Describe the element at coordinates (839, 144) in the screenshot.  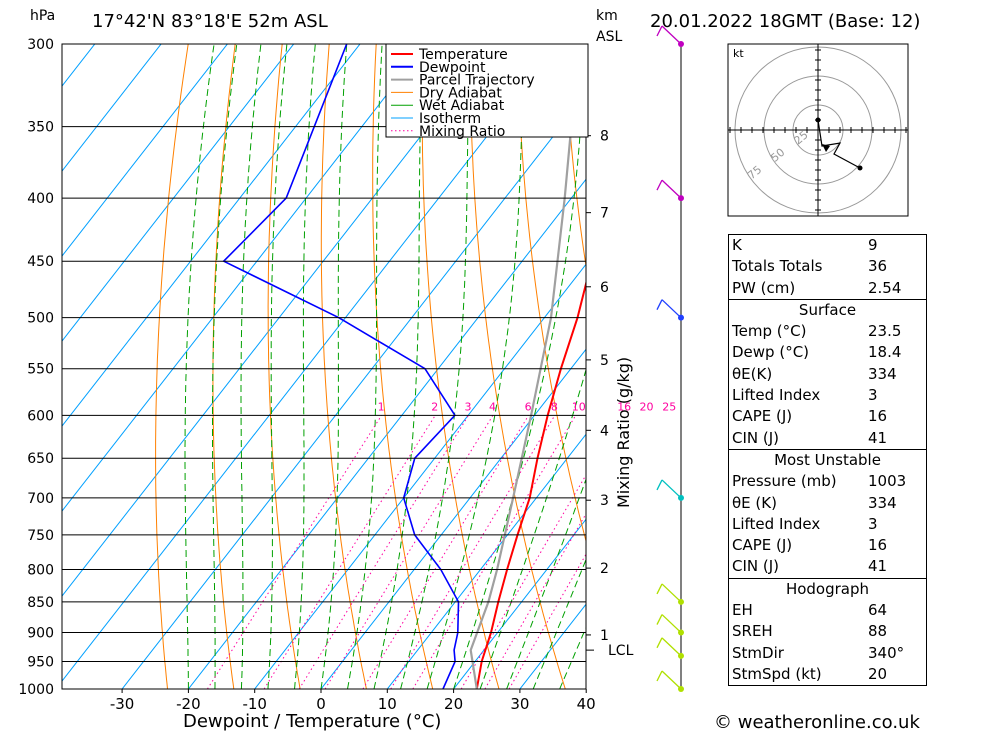
I see `hodograph-trace` at that location.